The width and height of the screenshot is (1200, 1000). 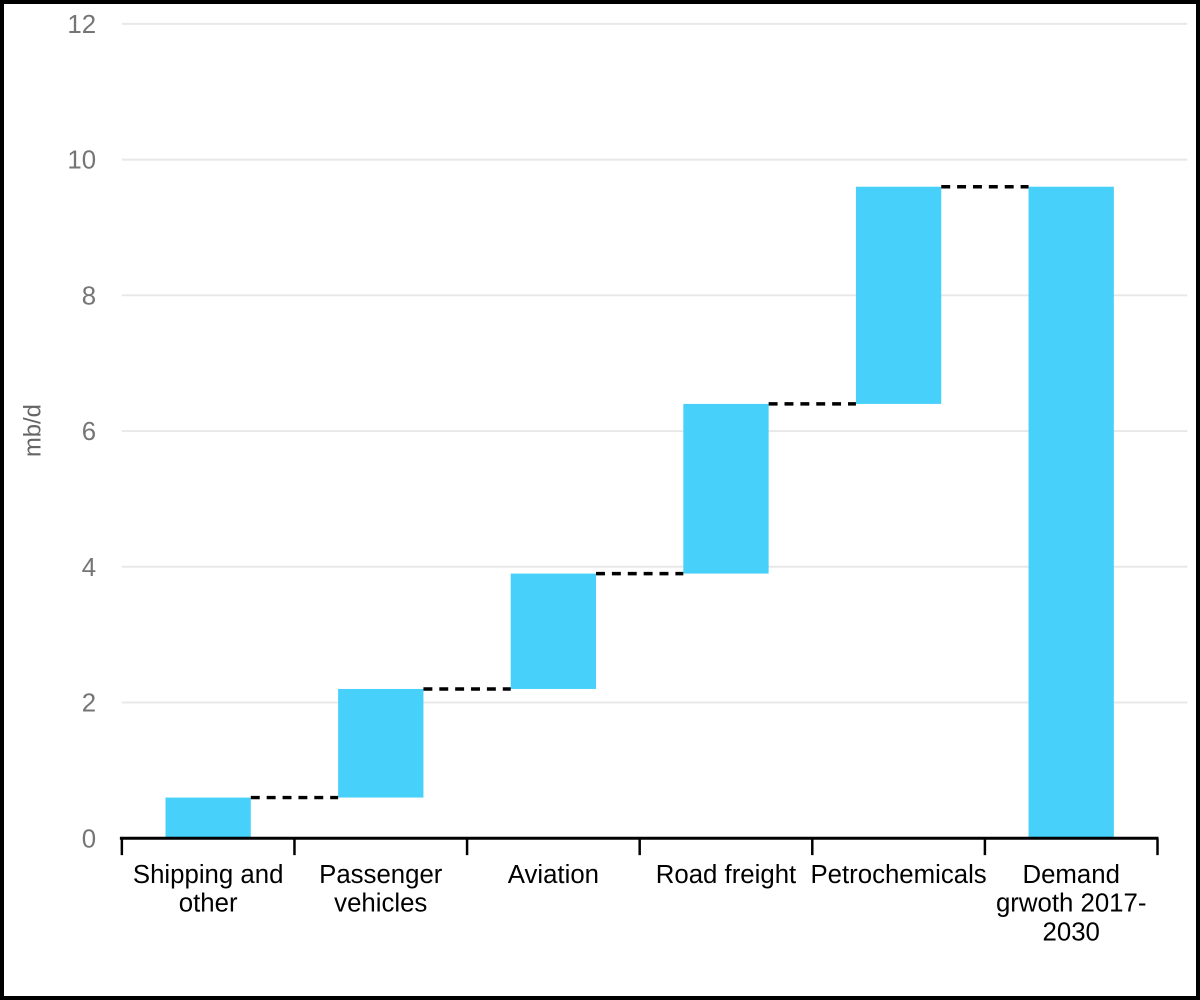 What do you see at coordinates (381, 889) in the screenshot?
I see `x-category-label-passenger-vehicles: Passenger vehicles` at bounding box center [381, 889].